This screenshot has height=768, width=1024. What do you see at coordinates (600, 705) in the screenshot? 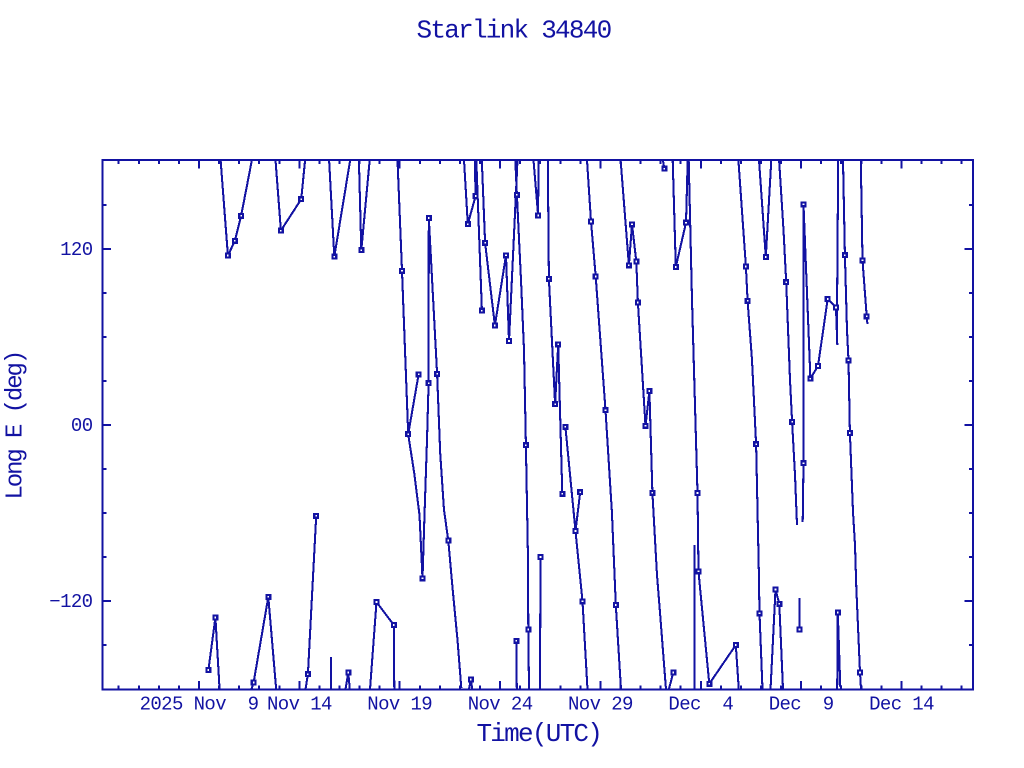
I see `svg-text: Nov 29` at bounding box center [600, 705].